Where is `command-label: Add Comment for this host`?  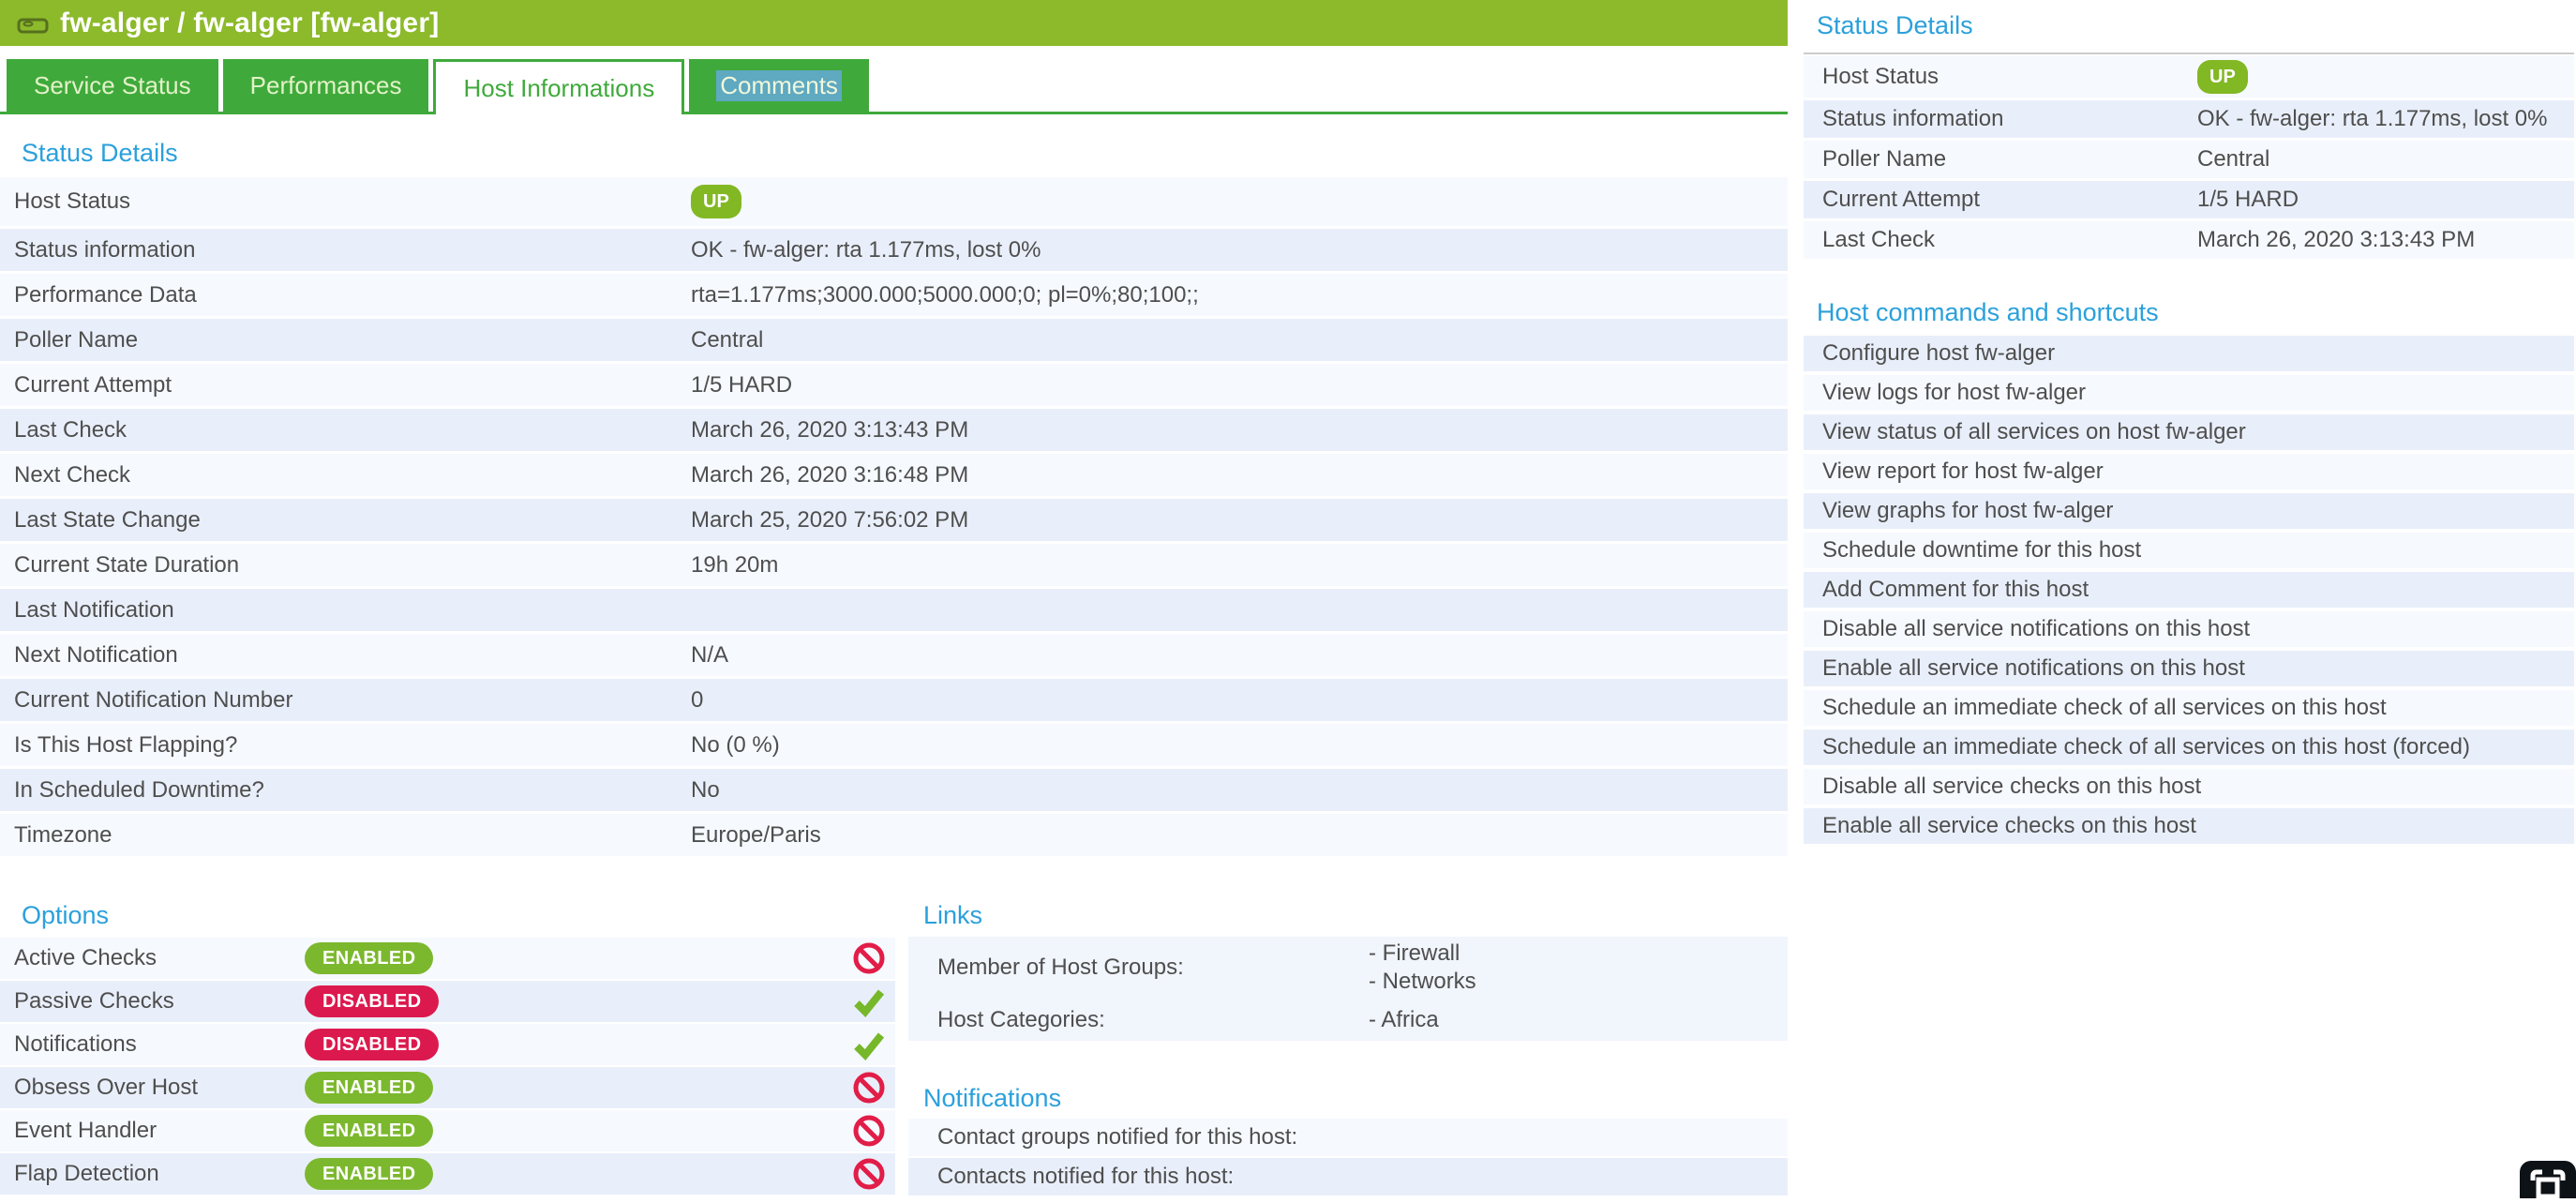 command-label: Add Comment for this host is located at coordinates (1956, 589).